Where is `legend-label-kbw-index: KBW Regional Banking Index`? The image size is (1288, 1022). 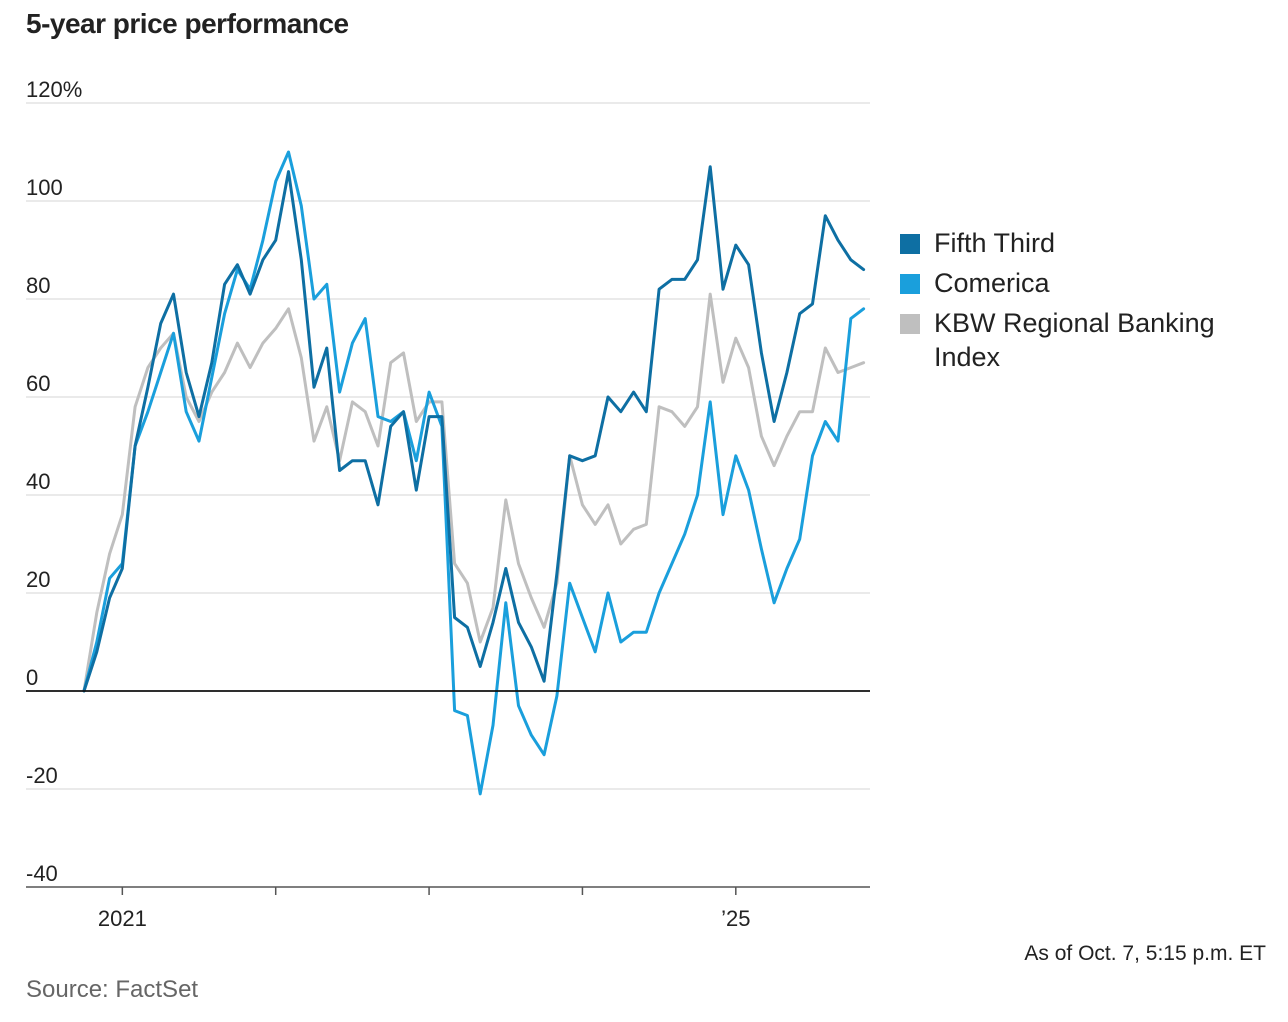
legend-label-kbw-index: KBW Regional Banking Index is located at coordinates (1074, 340).